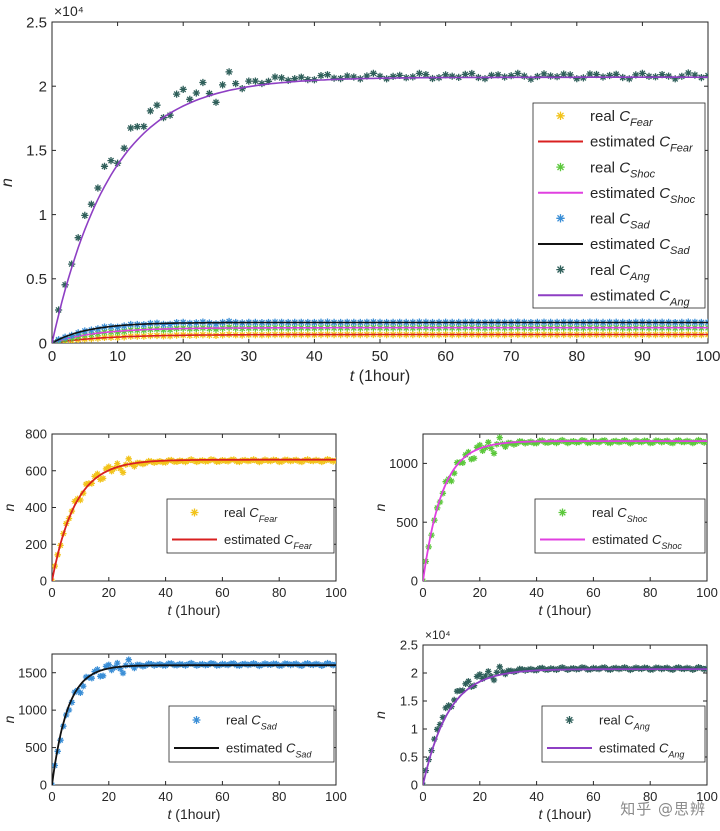  What do you see at coordinates (380, 376) in the screenshot?
I see `x-axis-label: t (1hour)` at bounding box center [380, 376].